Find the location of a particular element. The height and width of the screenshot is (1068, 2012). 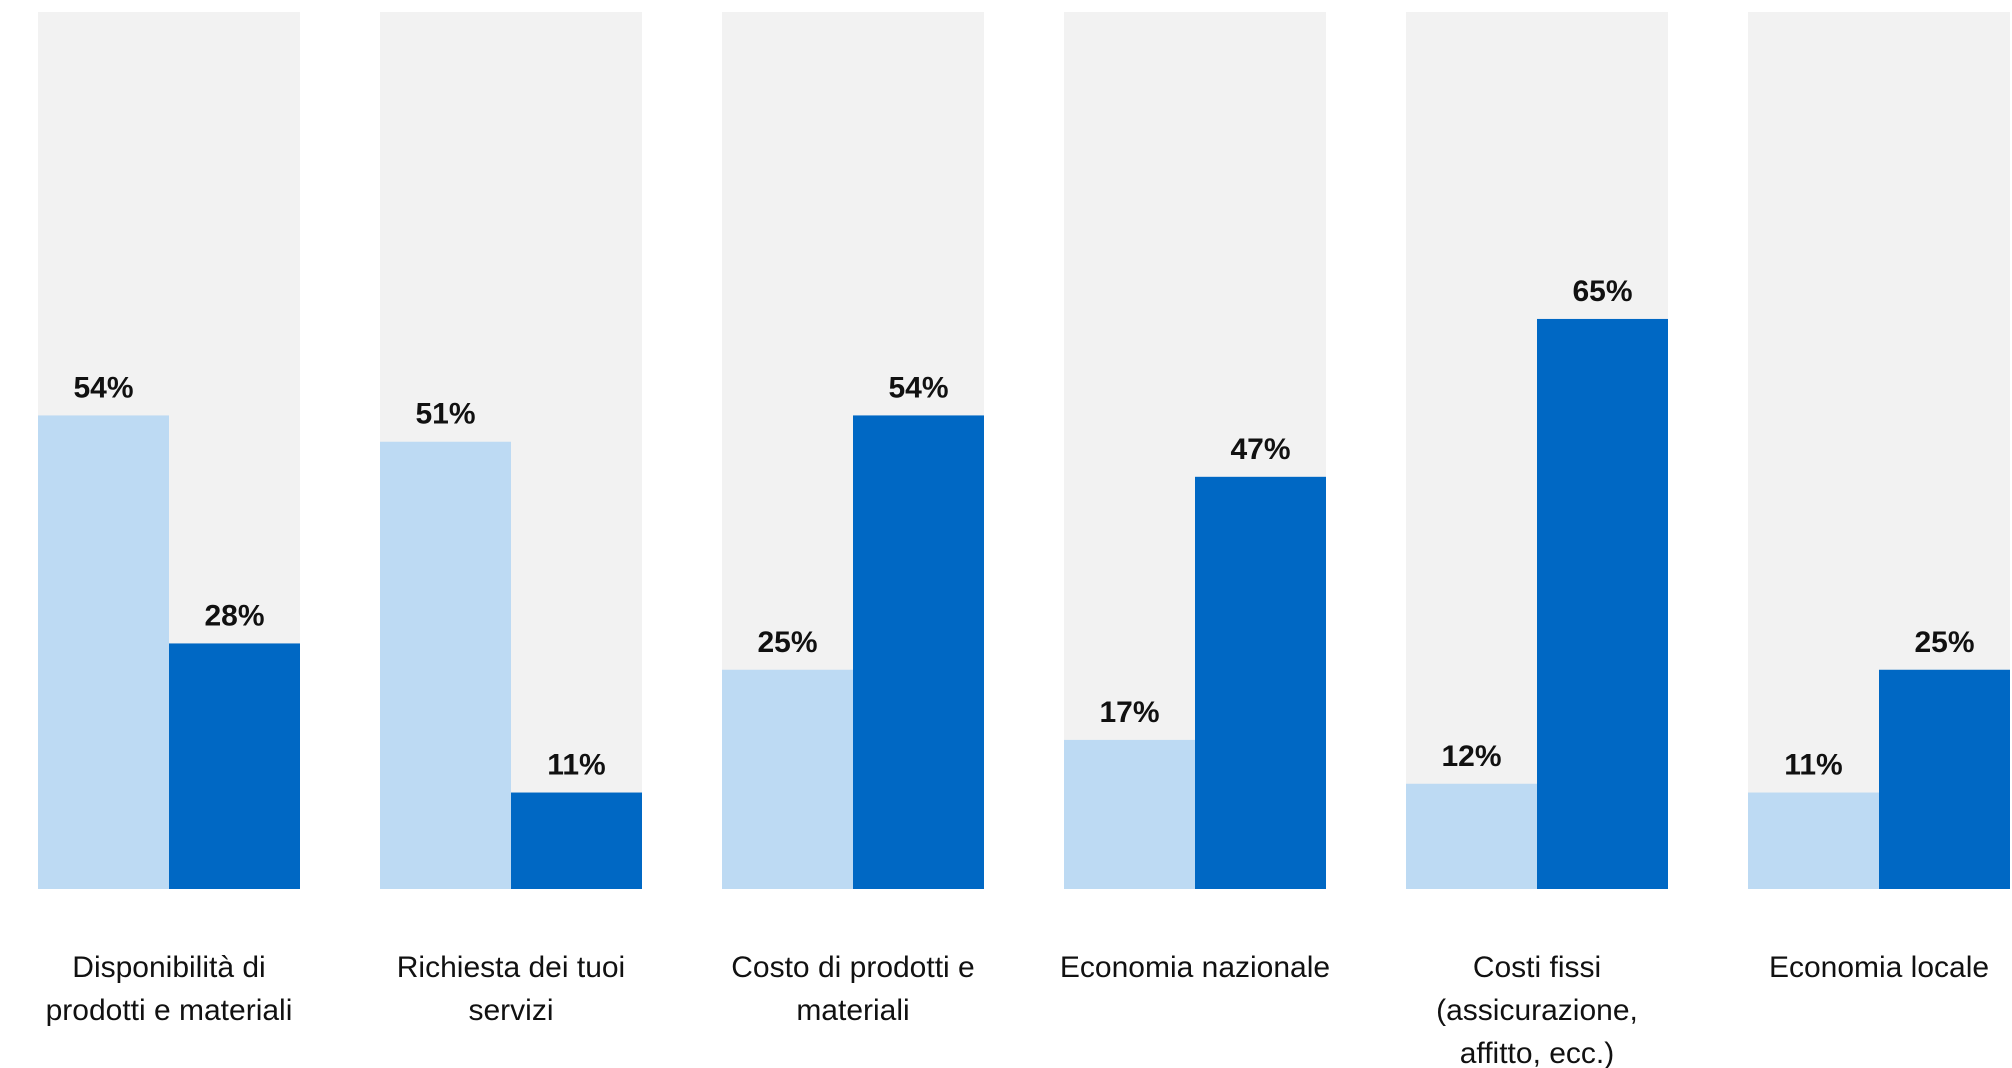

category-label-line: prodotti e materiali is located at coordinates (169, 1010).